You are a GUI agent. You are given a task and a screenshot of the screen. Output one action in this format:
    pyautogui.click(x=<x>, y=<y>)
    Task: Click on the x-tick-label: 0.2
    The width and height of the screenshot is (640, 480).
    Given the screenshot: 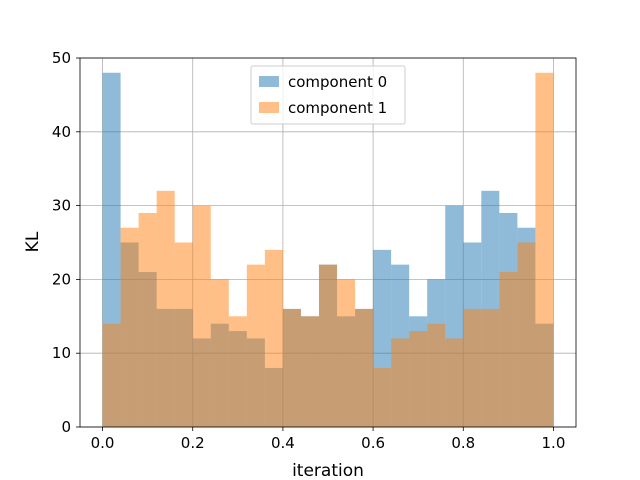 What is the action you would take?
    pyautogui.click(x=193, y=443)
    